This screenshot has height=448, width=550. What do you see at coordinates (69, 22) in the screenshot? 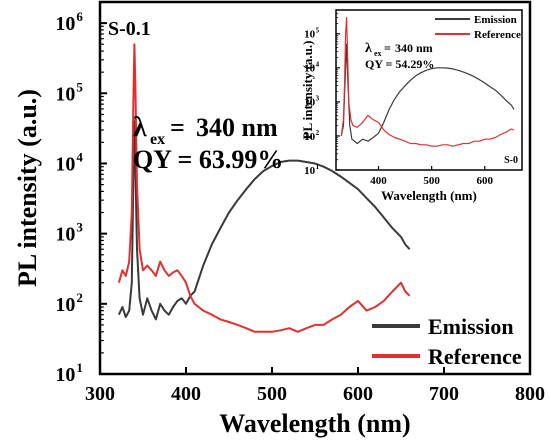
I see `main-y-tick-label: 10⁶` at bounding box center [69, 22].